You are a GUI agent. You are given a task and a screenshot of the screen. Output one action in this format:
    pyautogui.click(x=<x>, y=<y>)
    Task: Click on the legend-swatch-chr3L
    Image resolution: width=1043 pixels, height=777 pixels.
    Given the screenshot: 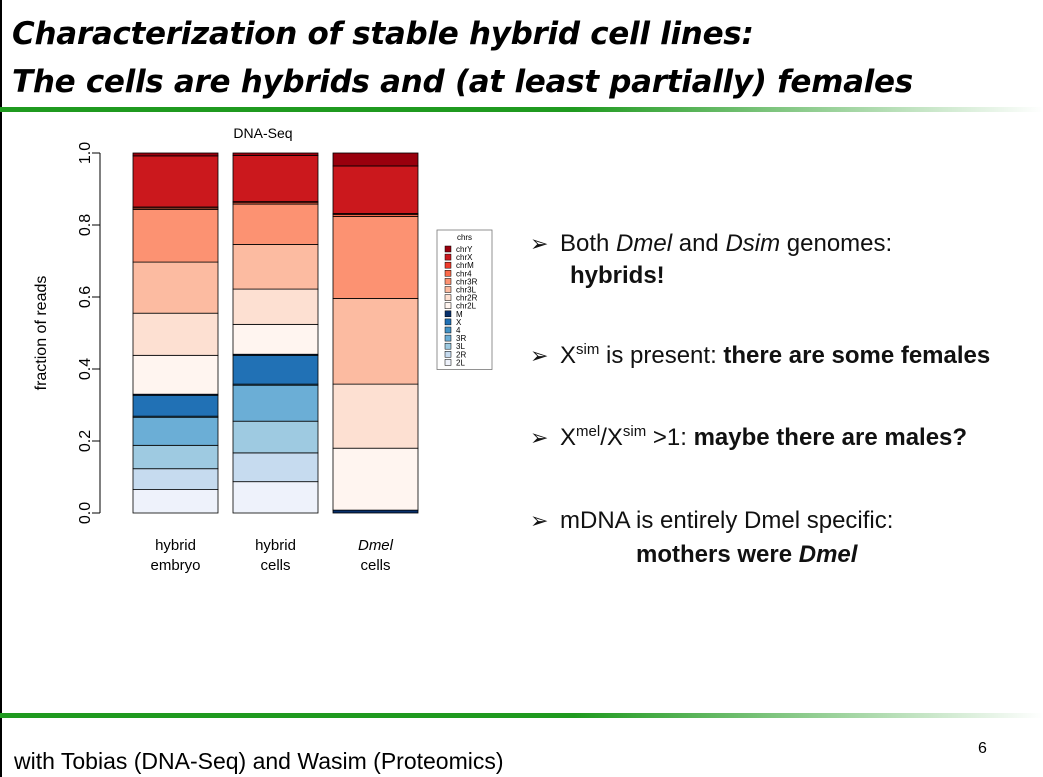 What is the action you would take?
    pyautogui.click(x=448, y=289)
    